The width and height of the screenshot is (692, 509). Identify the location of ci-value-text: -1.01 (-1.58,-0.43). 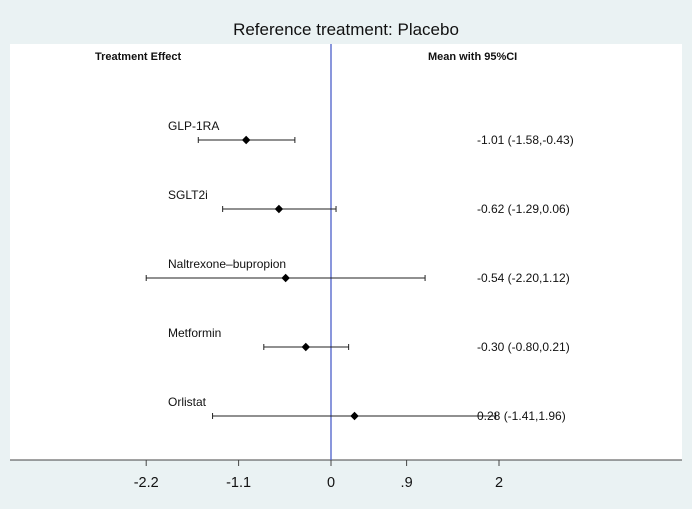
(525, 140).